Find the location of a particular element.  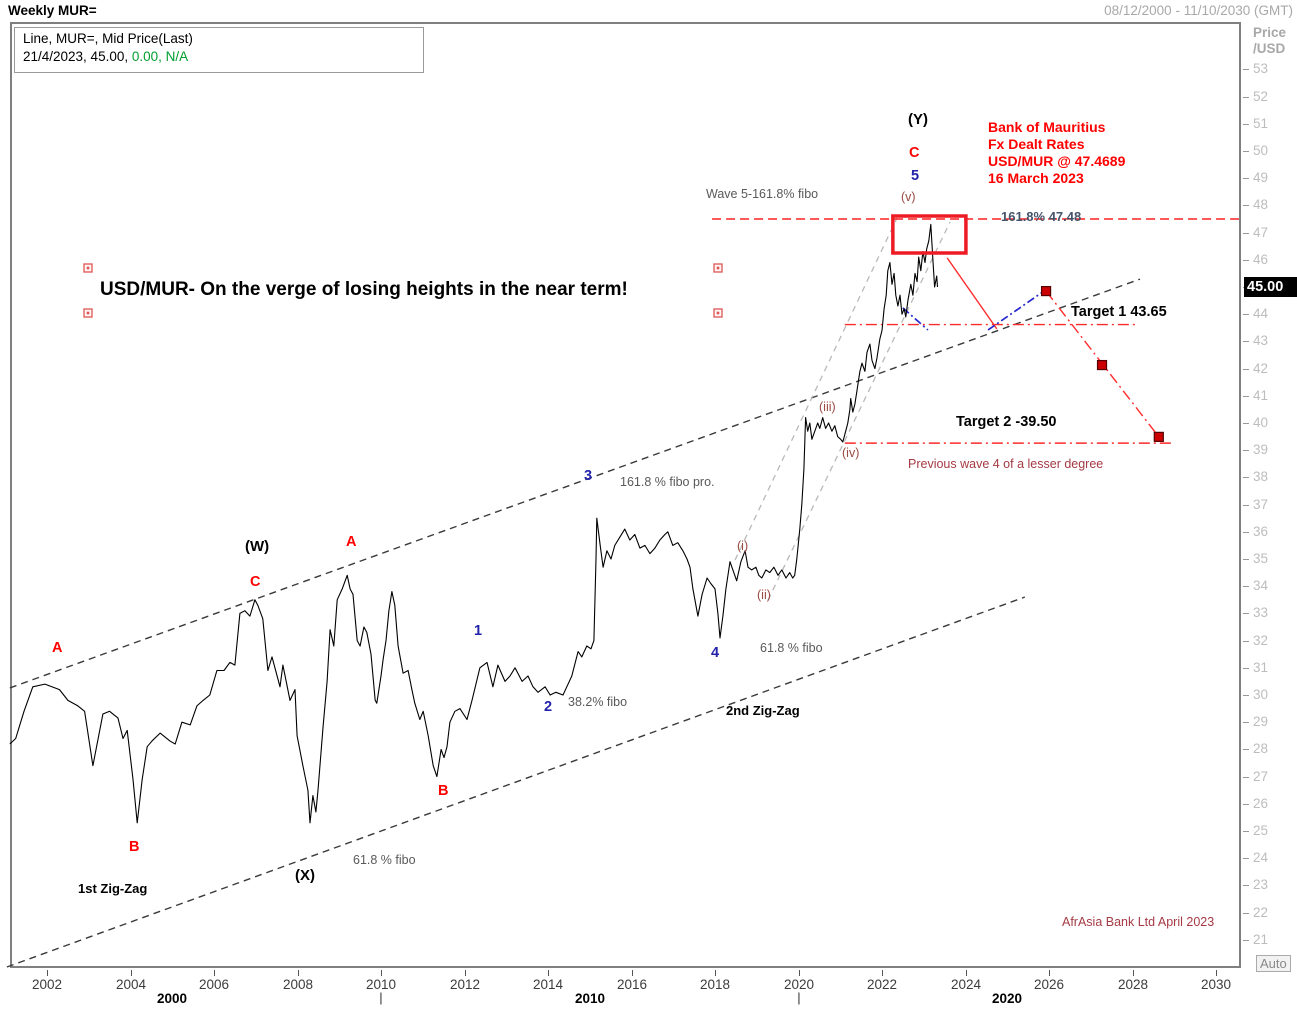

label-wave-y: (Y) is located at coordinates (918, 119).